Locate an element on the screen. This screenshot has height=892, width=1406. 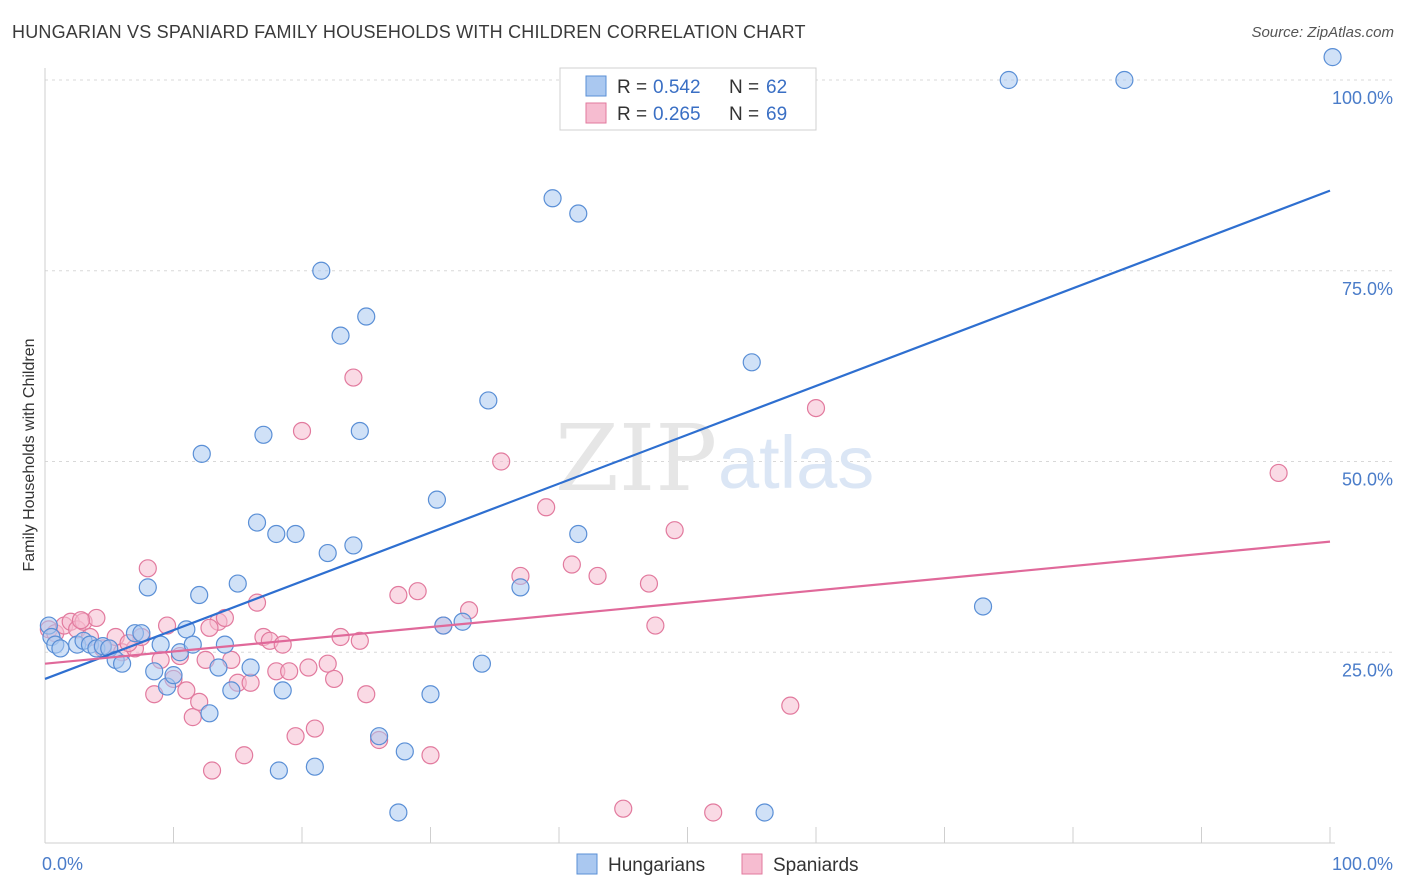
legend-r-label-2: R = is located at coordinates (632, 114).